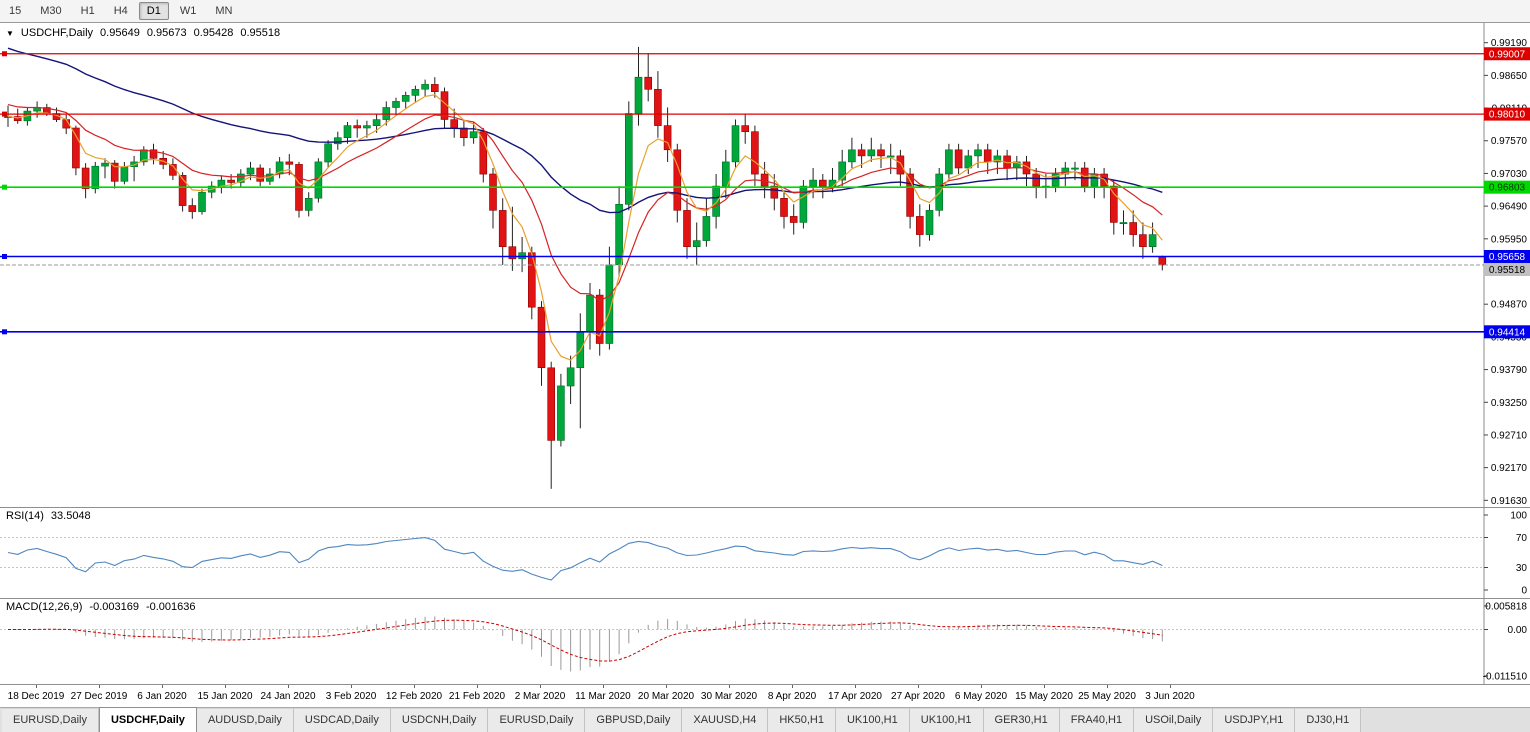  I want to click on rsi-chart: 100 70 30 0, so click(765, 552).